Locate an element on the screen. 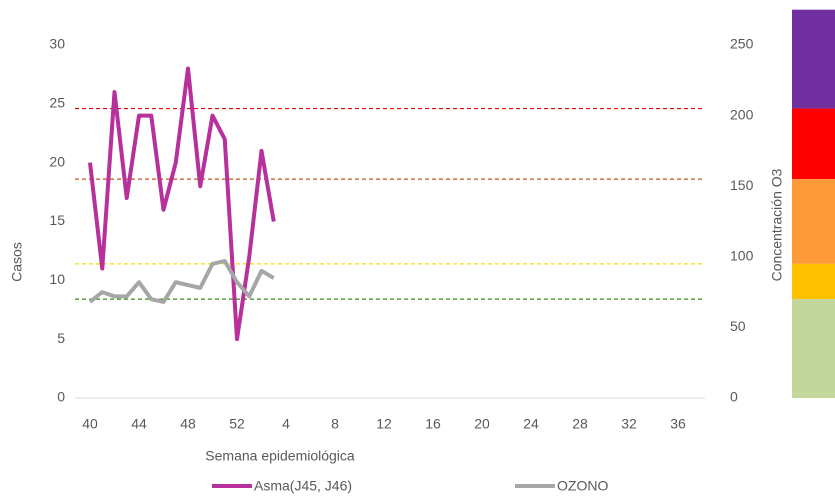  y2-axis-label: Concentración O3 is located at coordinates (777, 224).